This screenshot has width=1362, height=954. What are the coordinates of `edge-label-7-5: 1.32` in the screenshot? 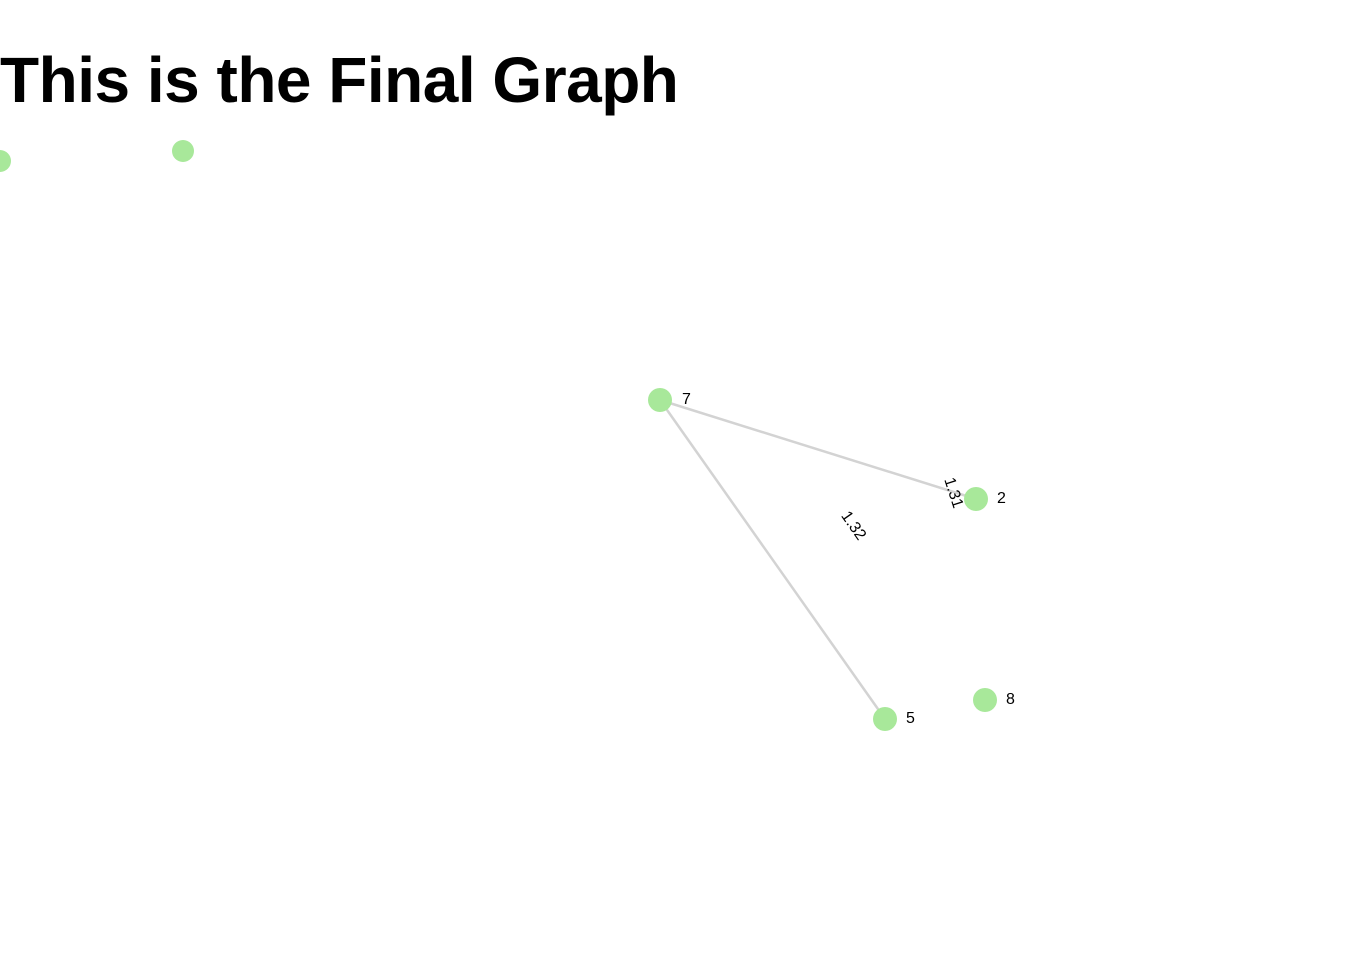 It's located at (853, 525).